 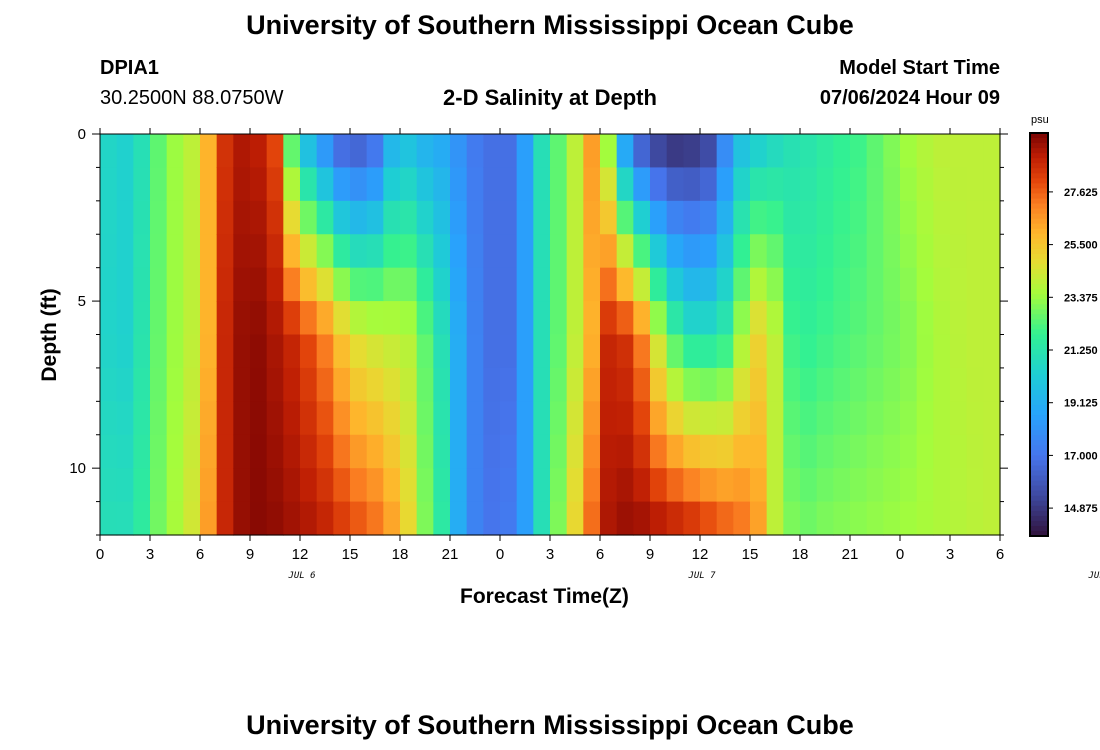 What do you see at coordinates (909, 98) in the screenshot?
I see `model-start-value: 07/06/2024 Hour 09` at bounding box center [909, 98].